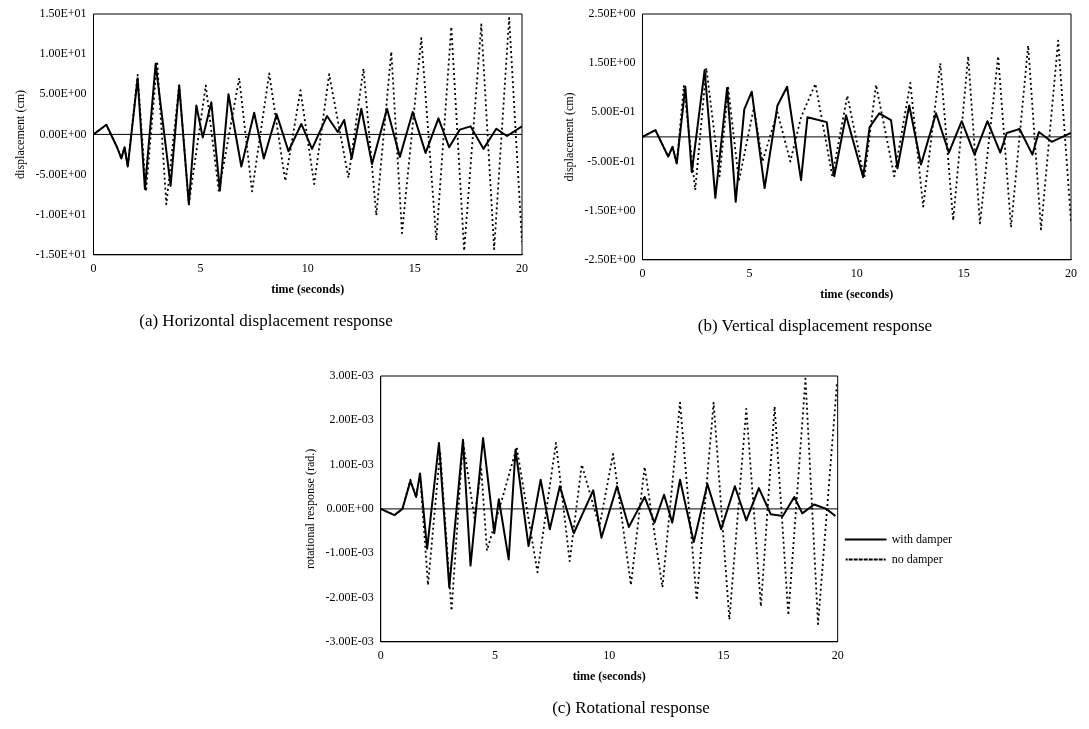 This screenshot has width=1089, height=729. Describe the element at coordinates (310, 509) in the screenshot. I see `y-axis-title: rotational response (rad.)` at that location.